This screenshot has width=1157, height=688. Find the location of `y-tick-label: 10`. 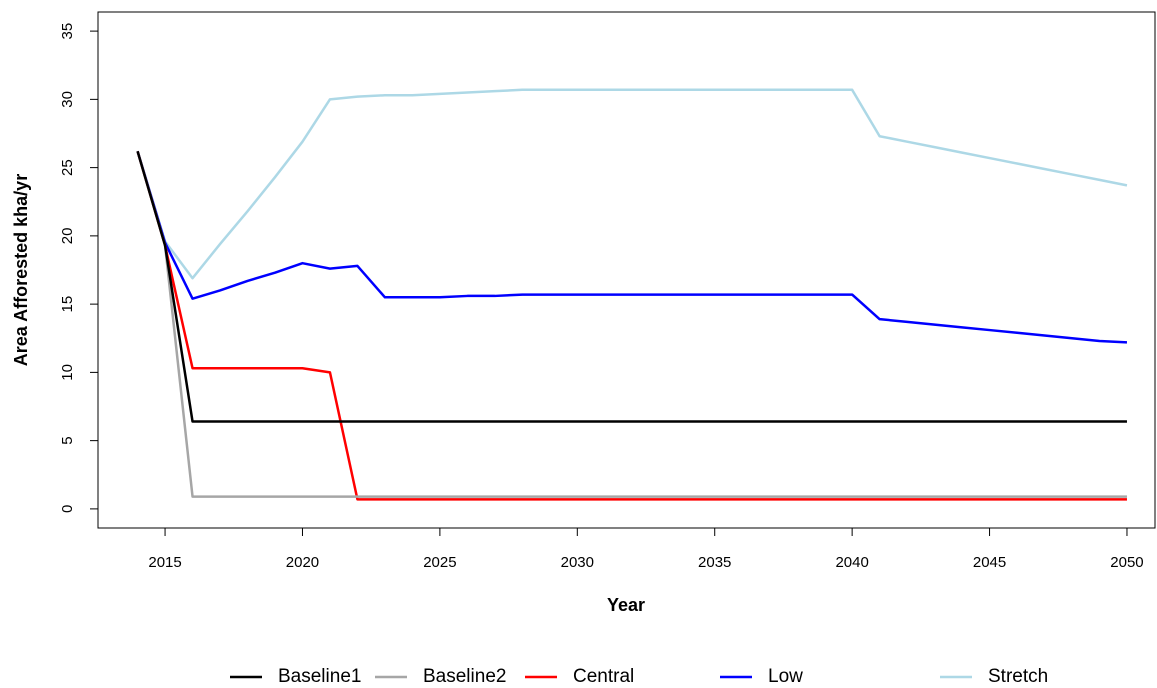

y-tick-label: 10 is located at coordinates (67, 372).